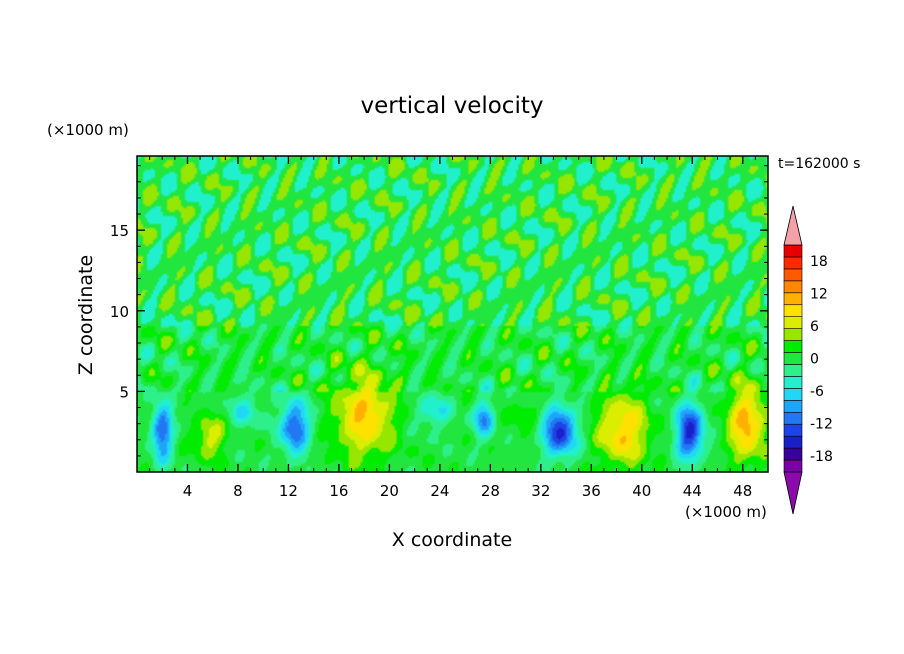 This screenshot has width=904, height=654. I want to click on x-tick-label: 44, so click(692, 491).